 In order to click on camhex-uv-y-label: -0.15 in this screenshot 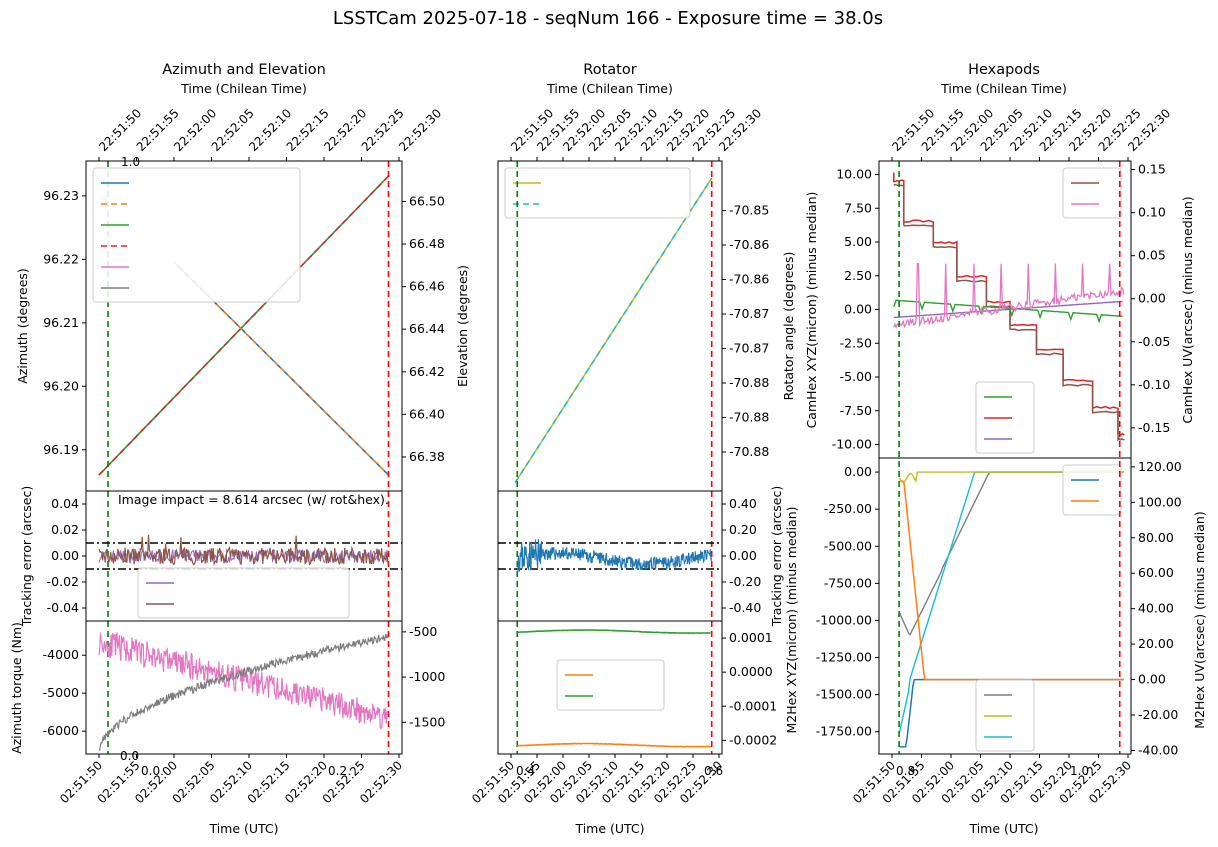, I will do `click(1154, 427)`.